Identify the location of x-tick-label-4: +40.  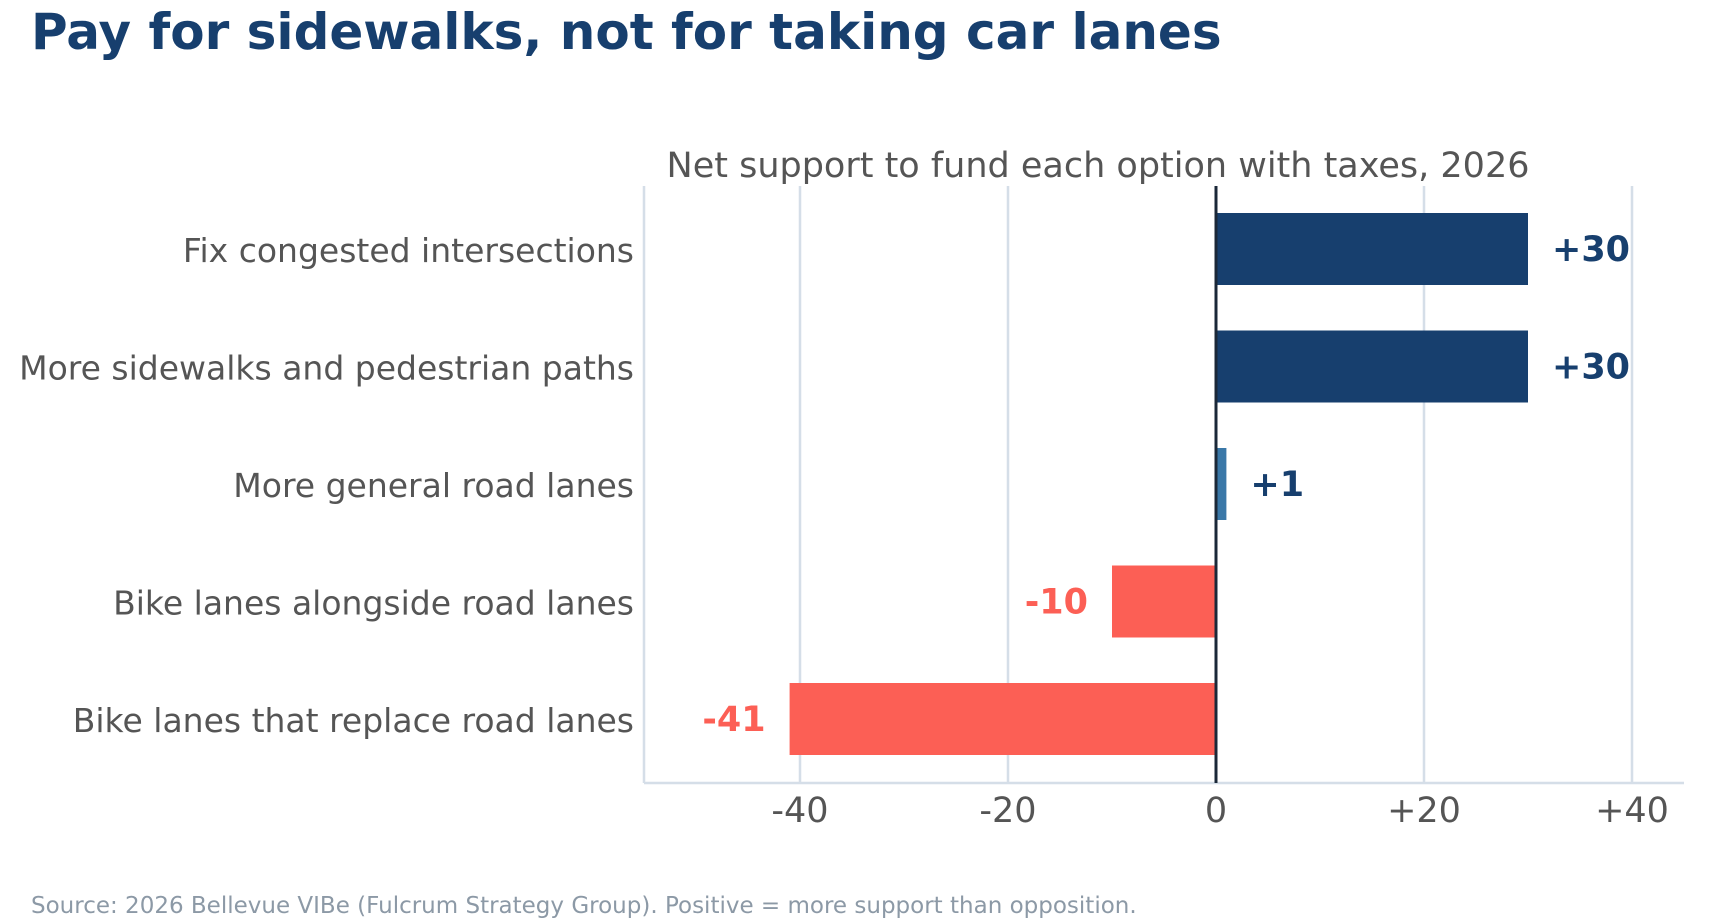
(1632, 811).